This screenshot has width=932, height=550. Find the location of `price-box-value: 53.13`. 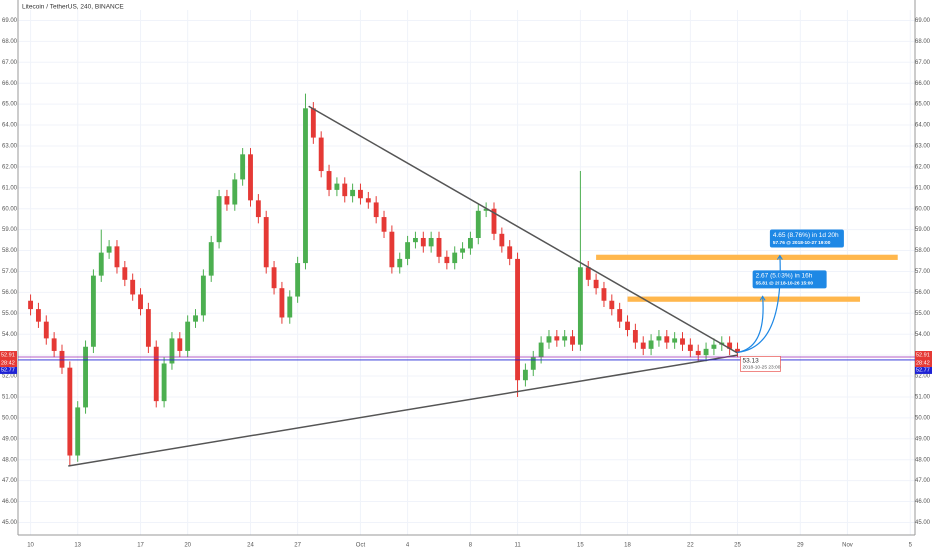

price-box-value: 53.13 is located at coordinates (750, 361).